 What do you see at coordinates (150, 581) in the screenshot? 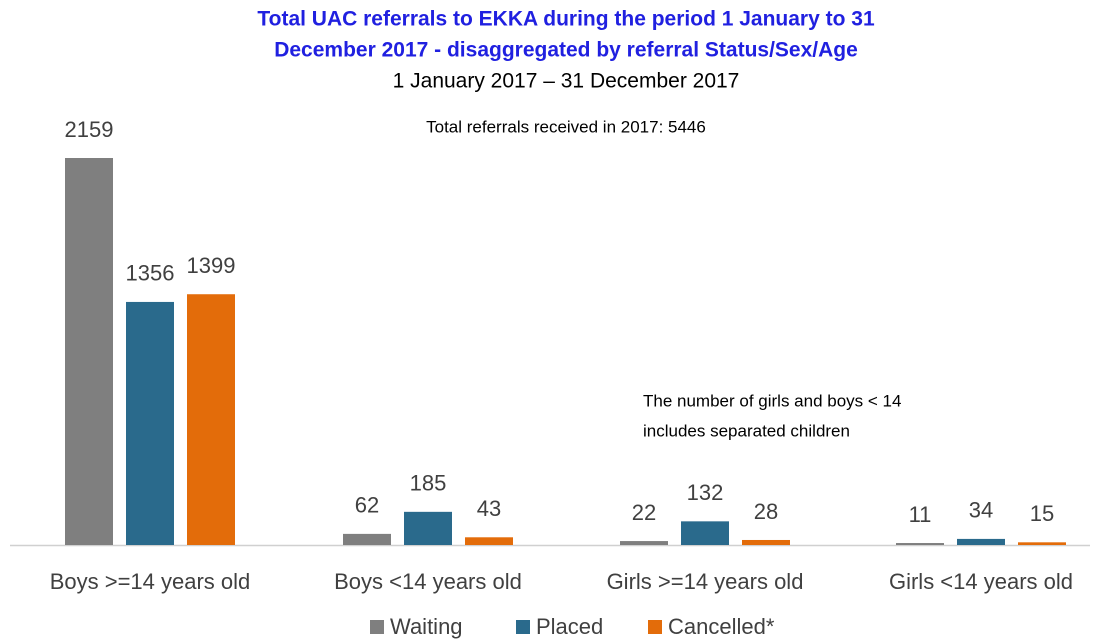
I see `x-tick-label: Boys >=14 years old` at bounding box center [150, 581].